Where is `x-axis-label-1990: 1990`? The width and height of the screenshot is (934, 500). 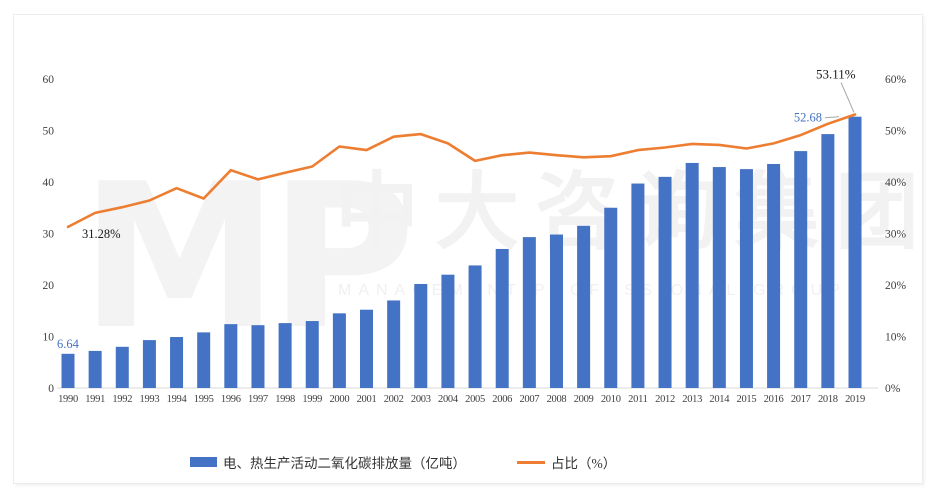 x-axis-label-1990: 1990 is located at coordinates (68, 399).